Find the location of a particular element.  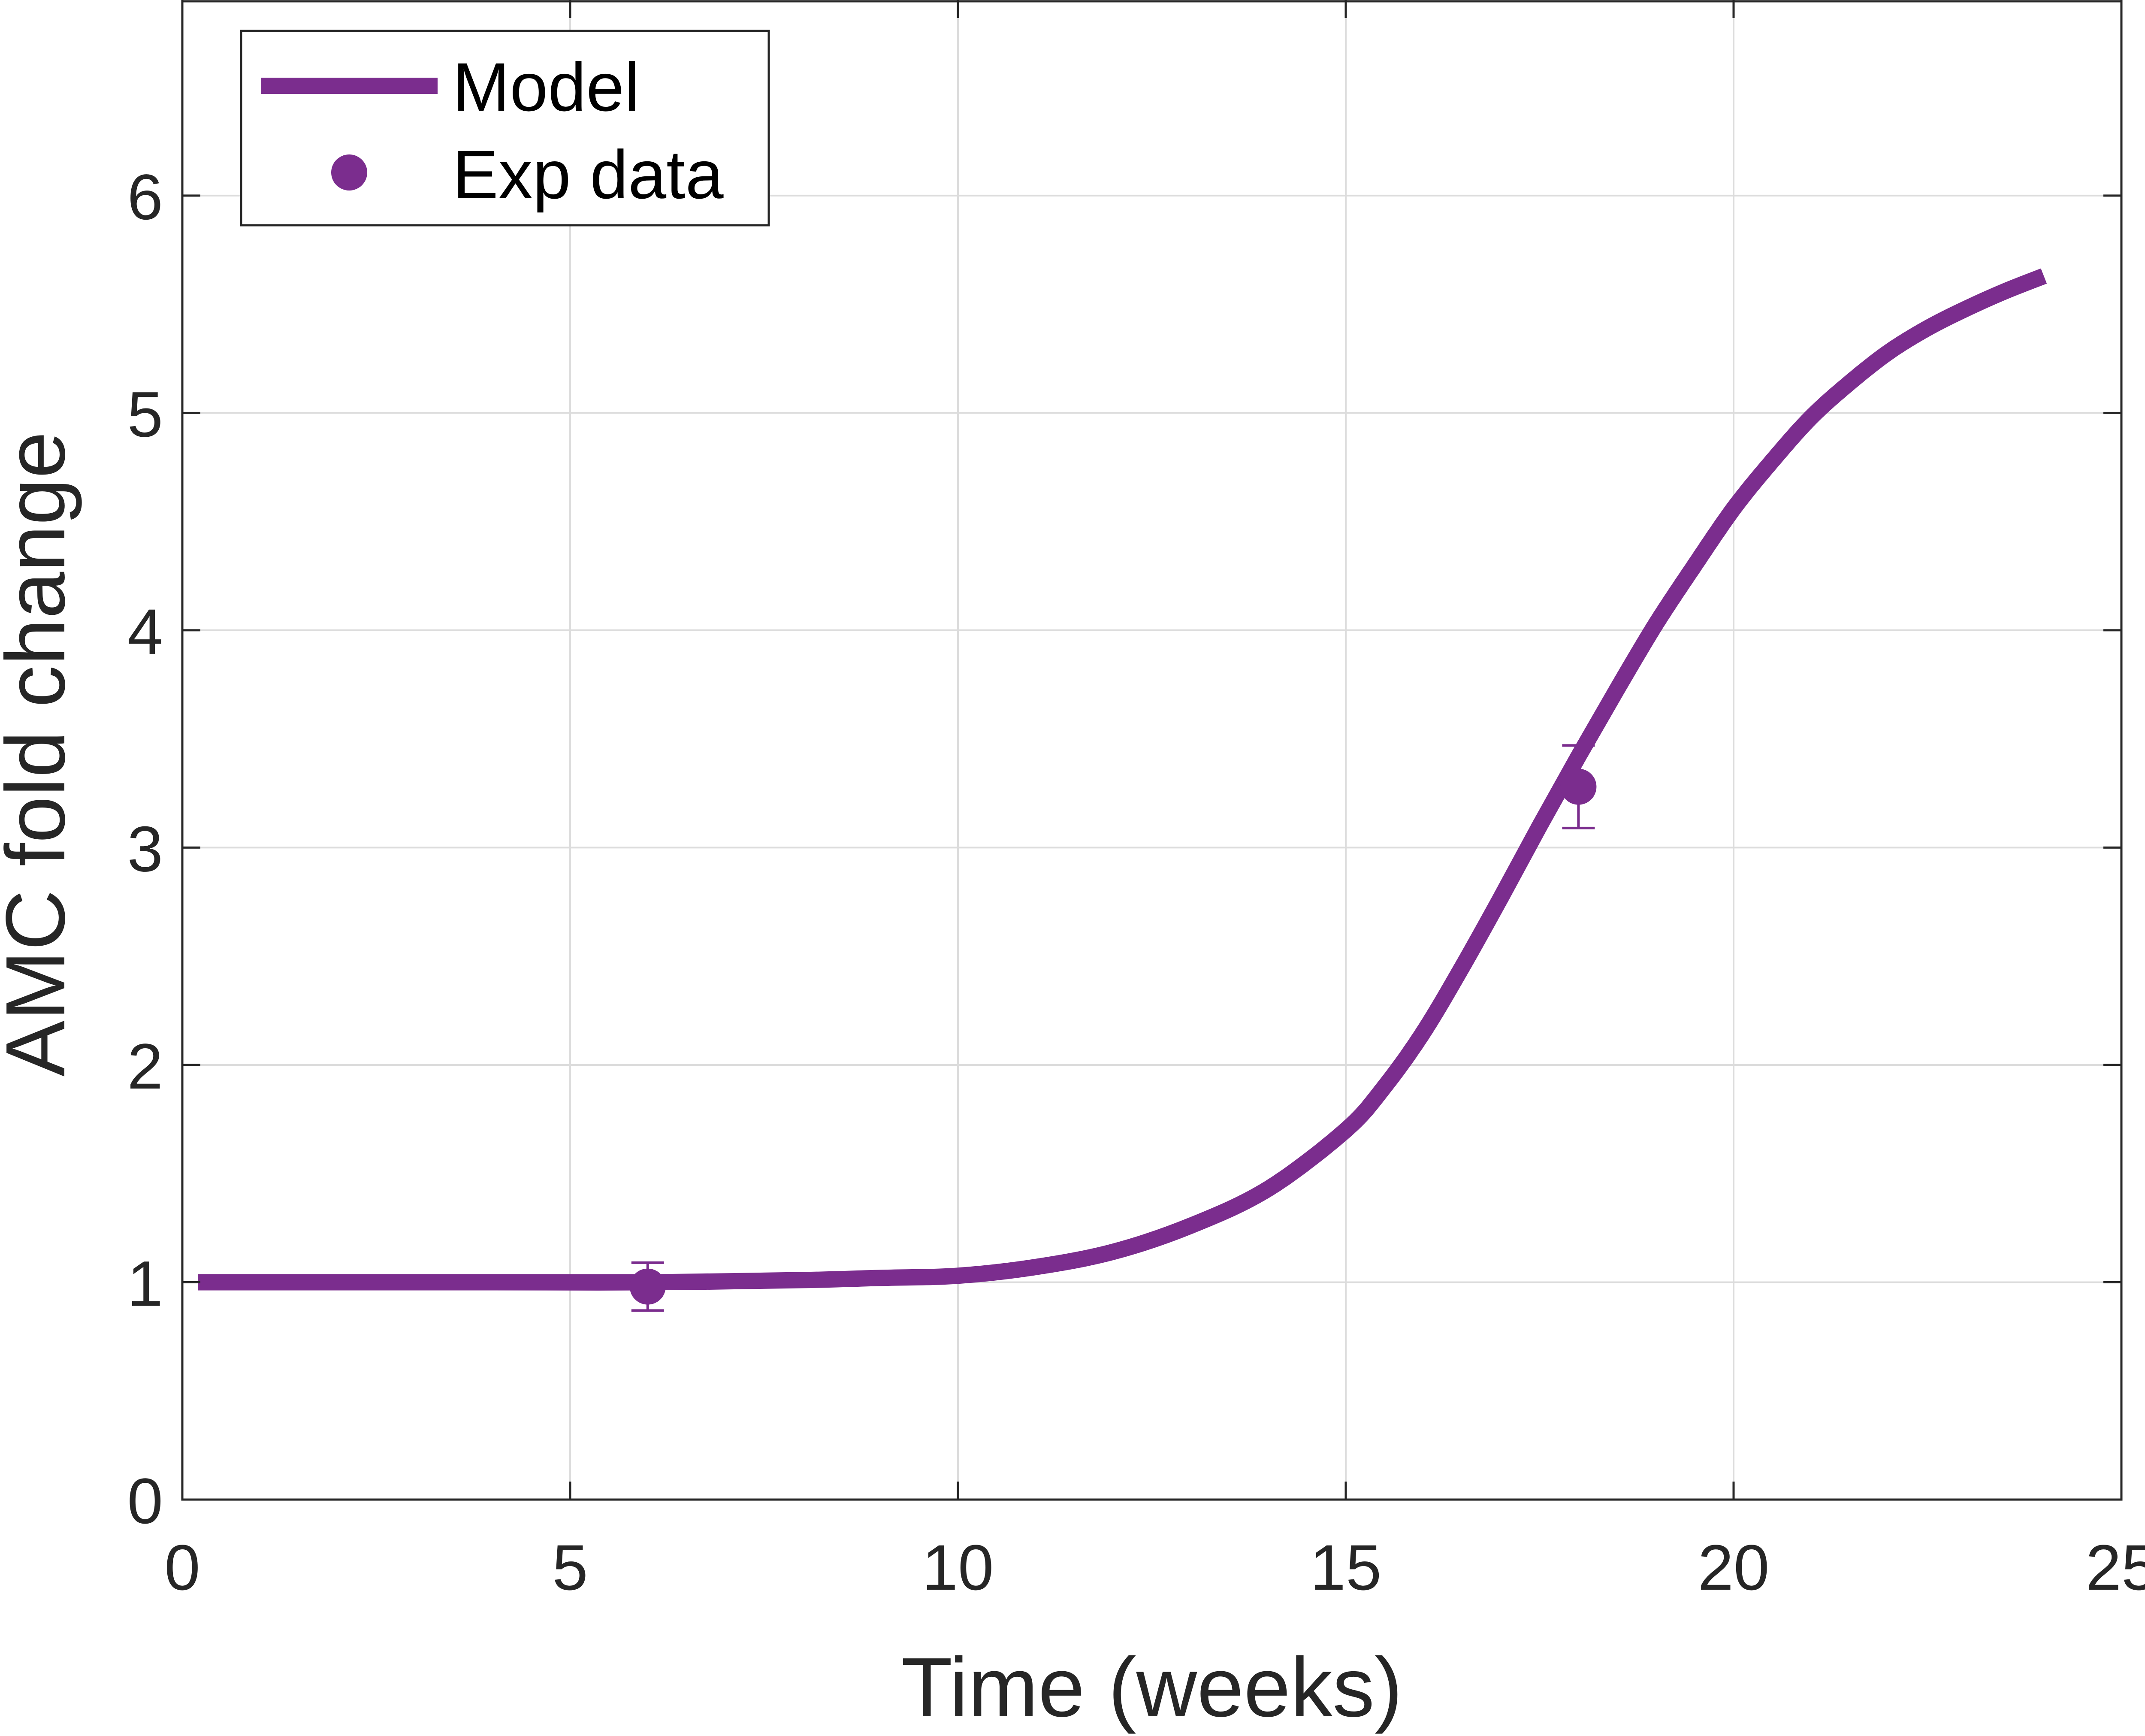

y-tick-label: 2 is located at coordinates (145, 1066).